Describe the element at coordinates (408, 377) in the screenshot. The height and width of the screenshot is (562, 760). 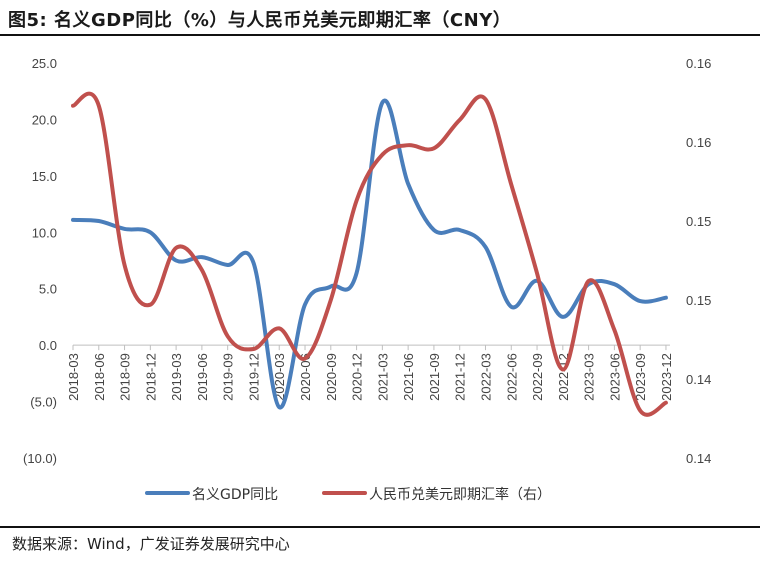
I see `x-tick-label: 2021-06` at that location.